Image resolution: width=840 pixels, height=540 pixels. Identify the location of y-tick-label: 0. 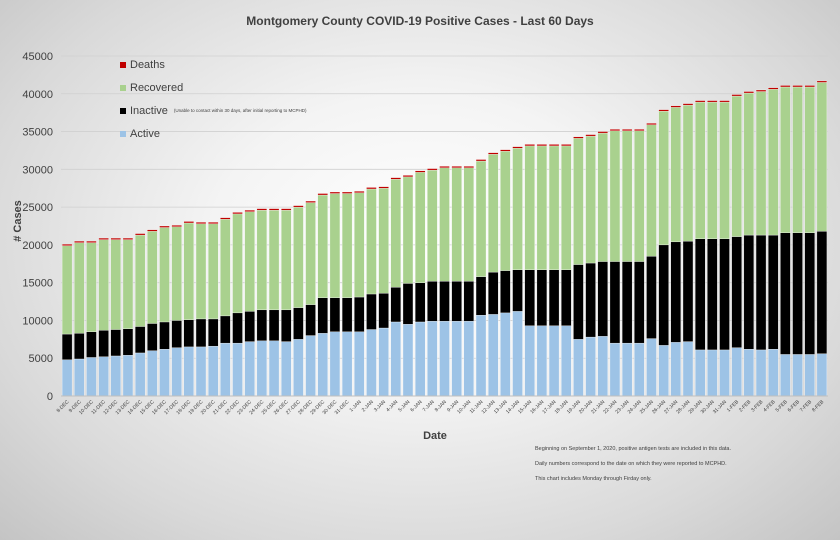
(50, 397).